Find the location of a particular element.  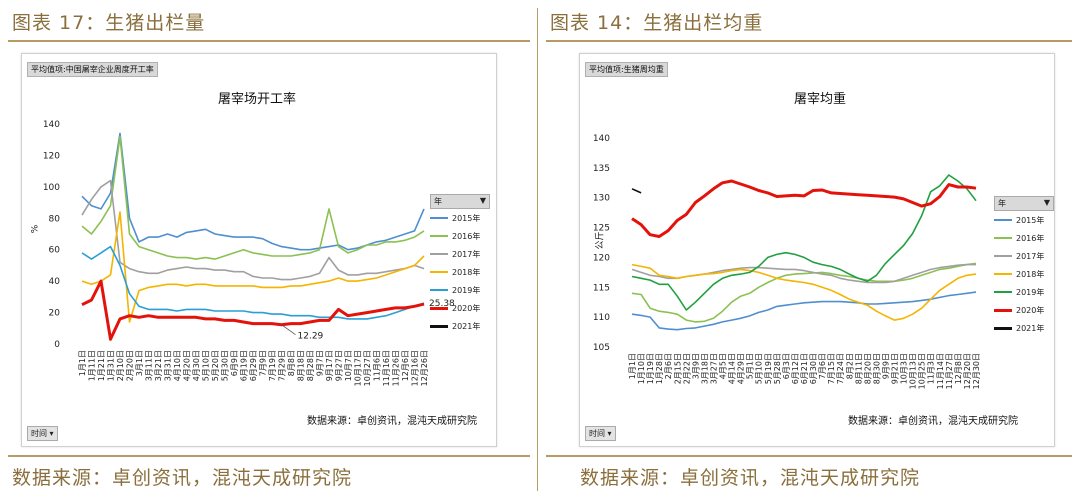

x-tick-label: 2月6日 is located at coordinates (668, 366).